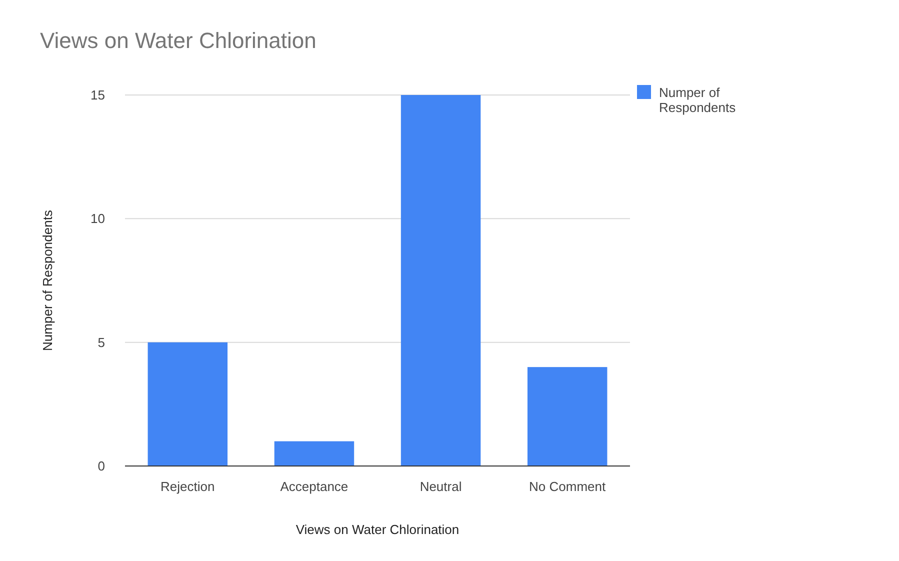  What do you see at coordinates (314, 486) in the screenshot?
I see `x-tick-label: Acceptance` at bounding box center [314, 486].